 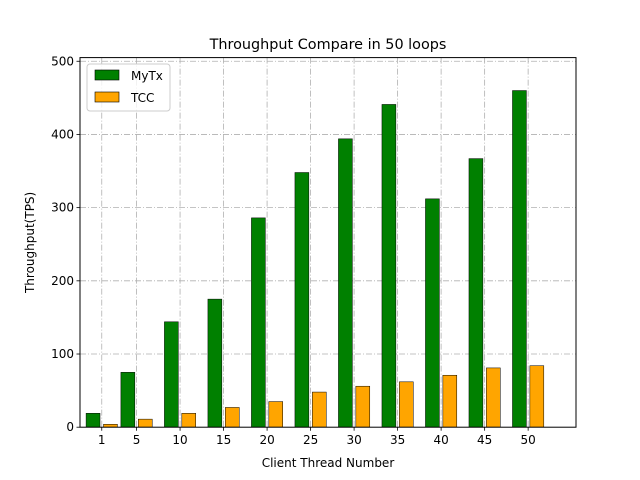 I want to click on x-tick-label-20: 20, so click(x=266, y=440).